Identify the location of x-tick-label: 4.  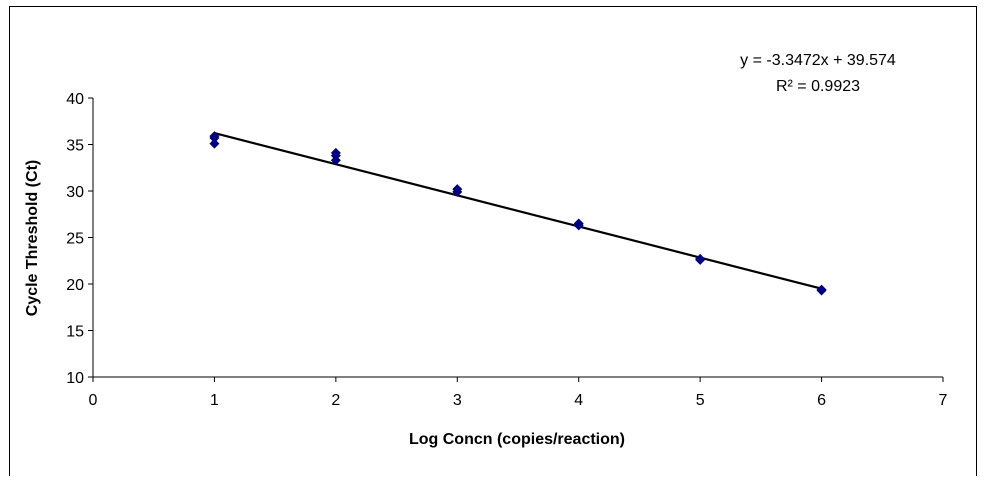
(578, 400).